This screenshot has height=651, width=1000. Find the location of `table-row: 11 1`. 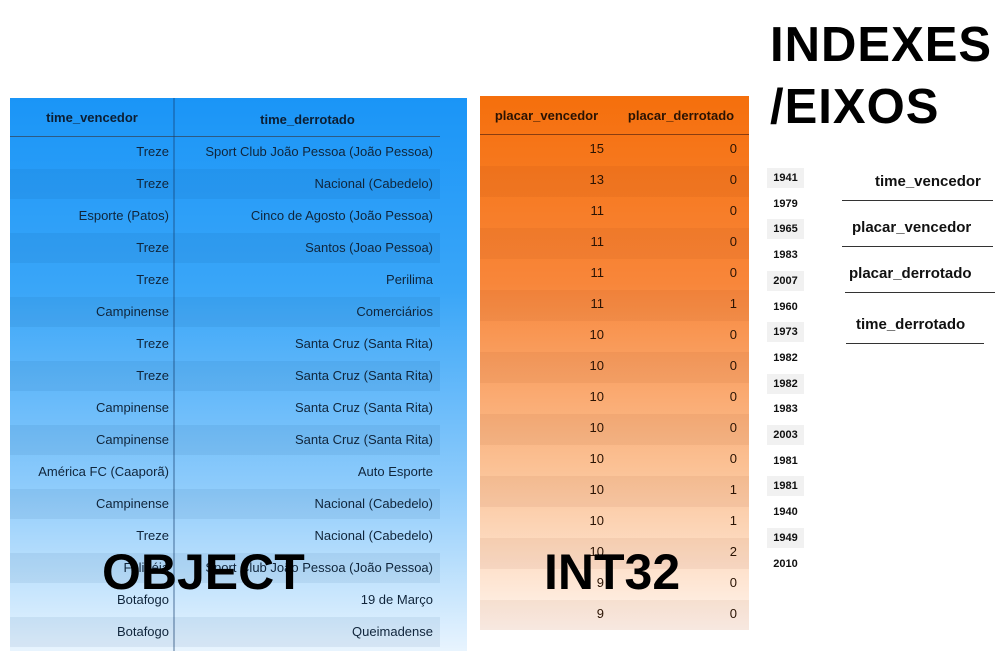

table-row: 11 1 is located at coordinates (614, 305).